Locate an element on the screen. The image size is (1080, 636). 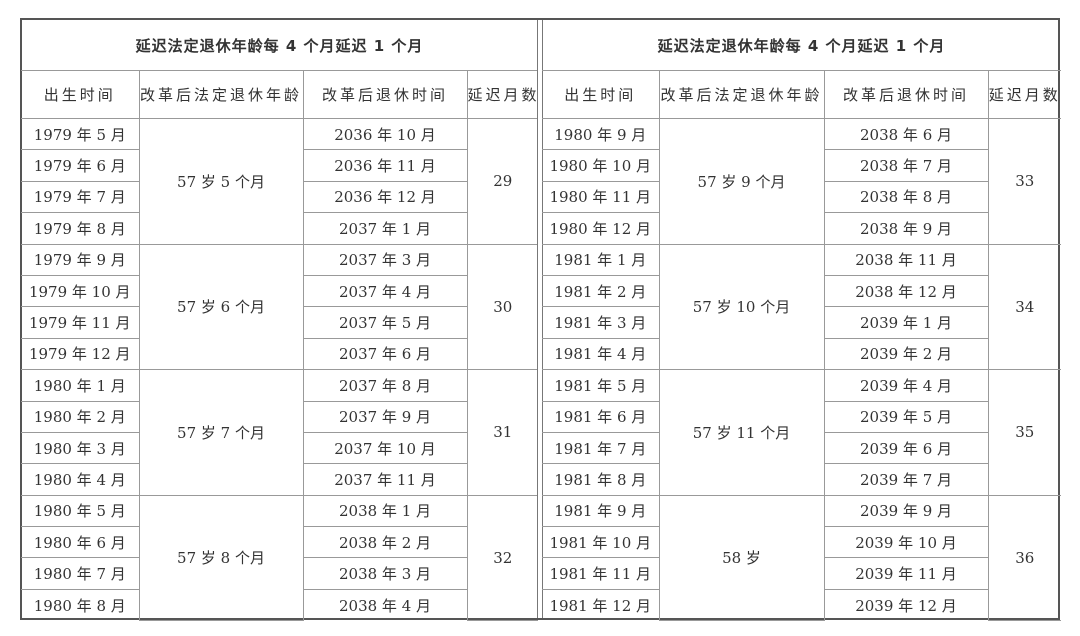
retirement-date-cell: 2039 年 4 月 is located at coordinates (906, 385).